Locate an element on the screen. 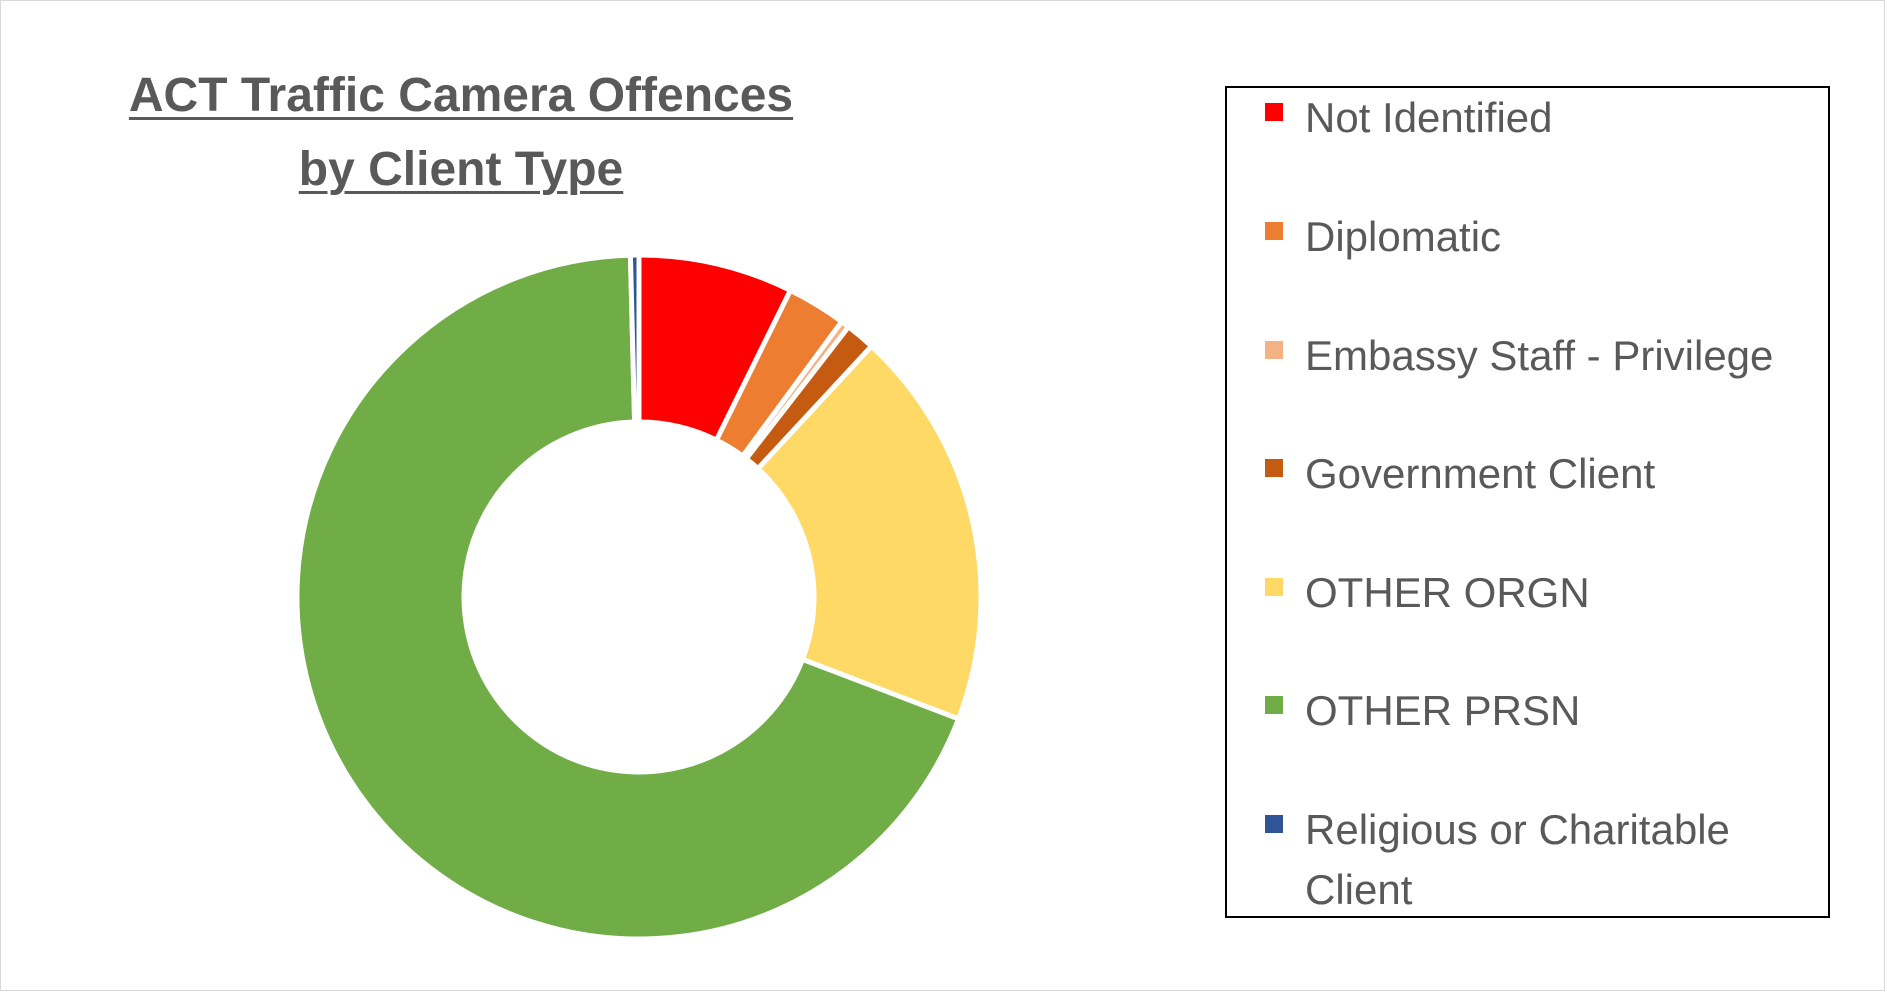 This screenshot has height=994, width=1887. legend-item-diplomatic: Diplomatic is located at coordinates (1535, 237).